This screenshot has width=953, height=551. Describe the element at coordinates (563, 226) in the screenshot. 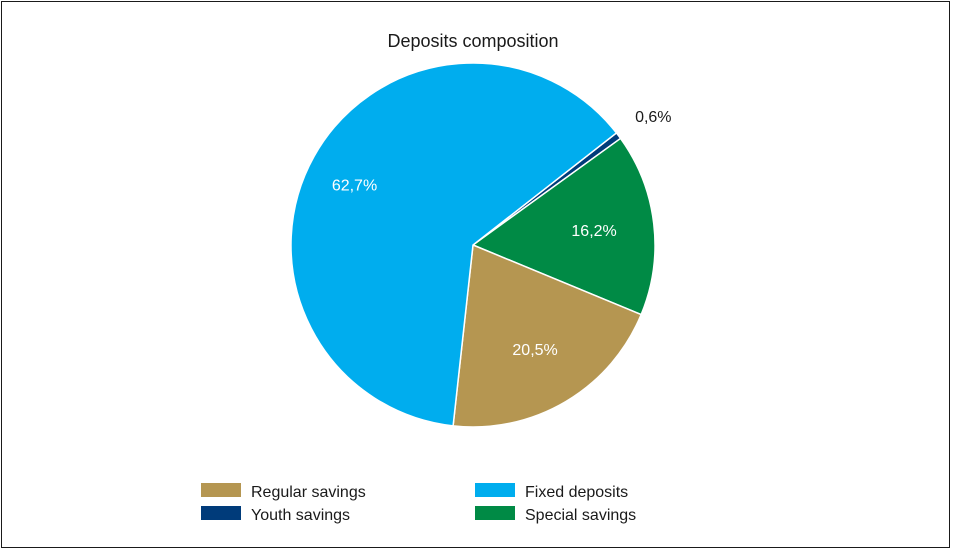

I see `slice-special-savings` at that location.